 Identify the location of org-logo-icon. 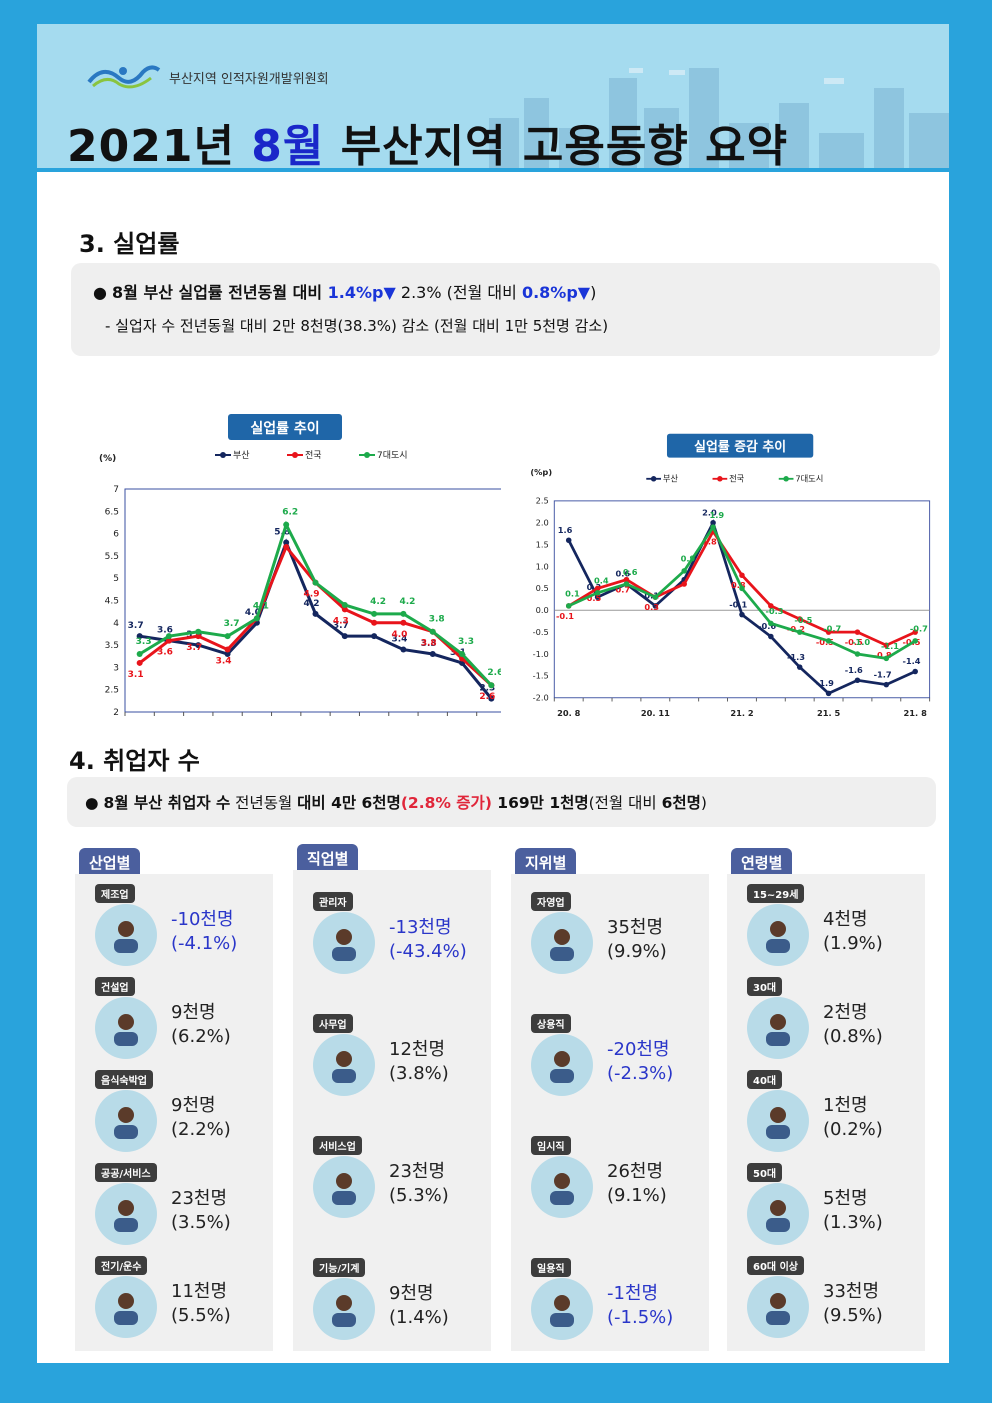
(124, 77).